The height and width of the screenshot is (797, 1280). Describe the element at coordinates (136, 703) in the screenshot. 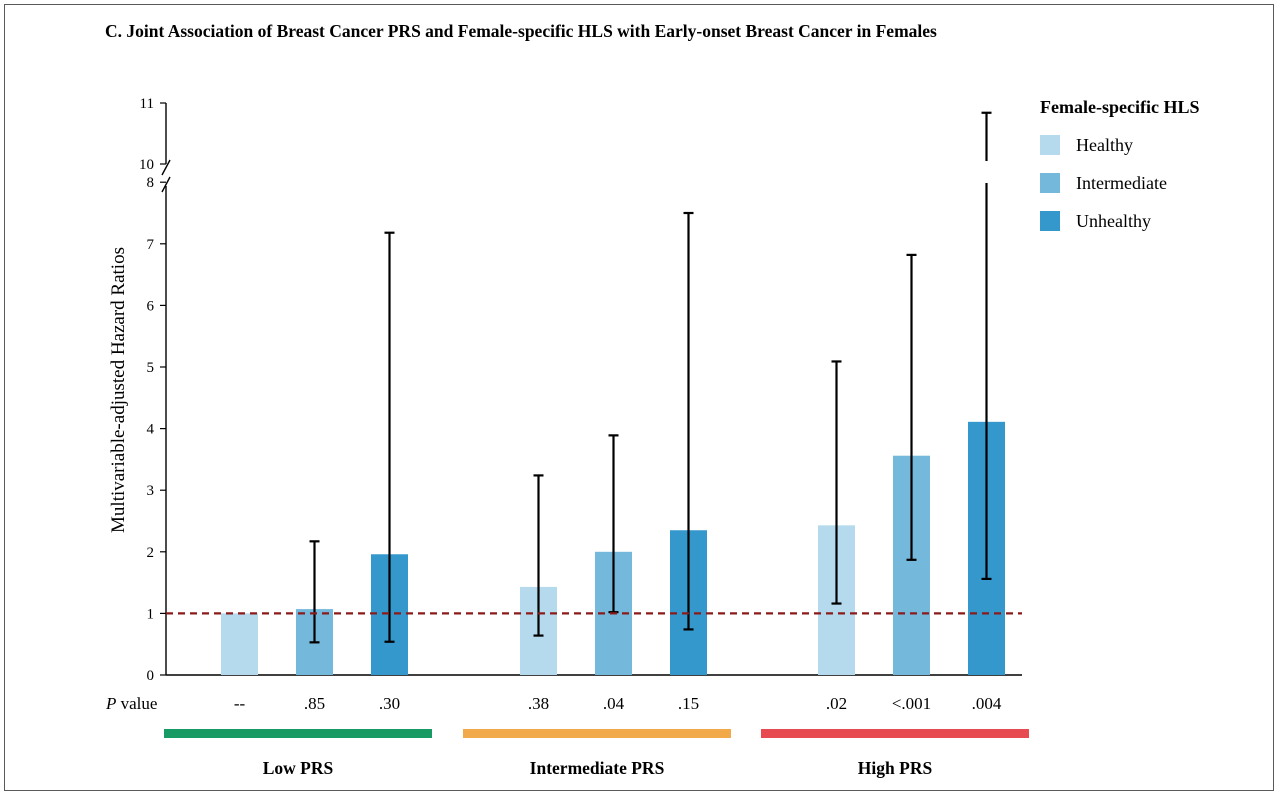

I see `pvalue-label-rest: value` at that location.